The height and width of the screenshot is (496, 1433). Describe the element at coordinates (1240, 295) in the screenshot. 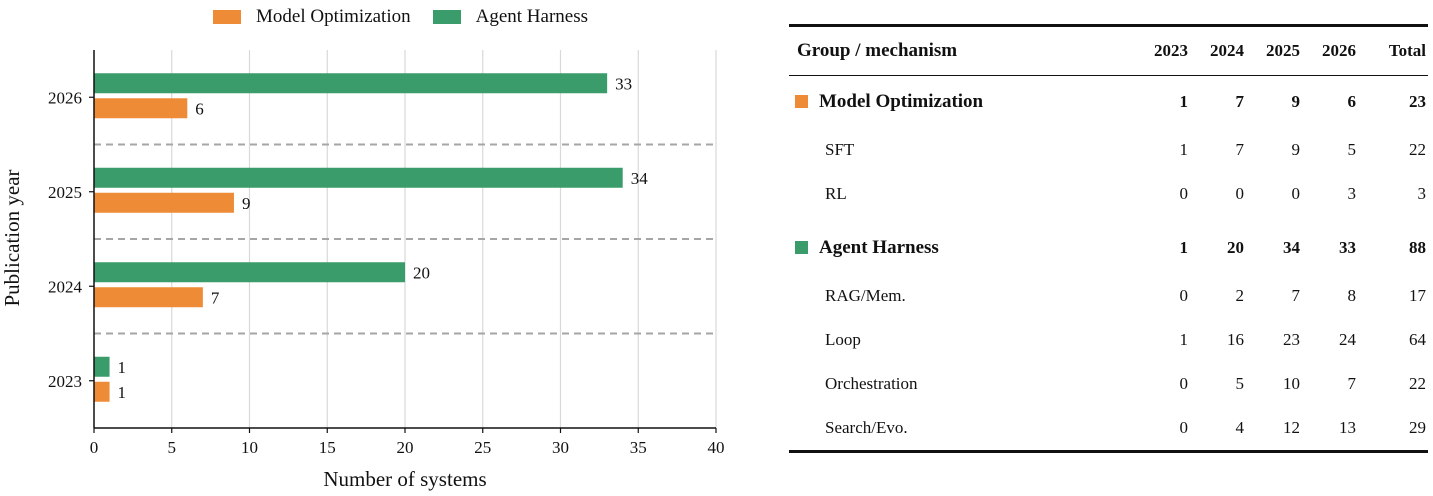

I see `table-cell: 2` at that location.